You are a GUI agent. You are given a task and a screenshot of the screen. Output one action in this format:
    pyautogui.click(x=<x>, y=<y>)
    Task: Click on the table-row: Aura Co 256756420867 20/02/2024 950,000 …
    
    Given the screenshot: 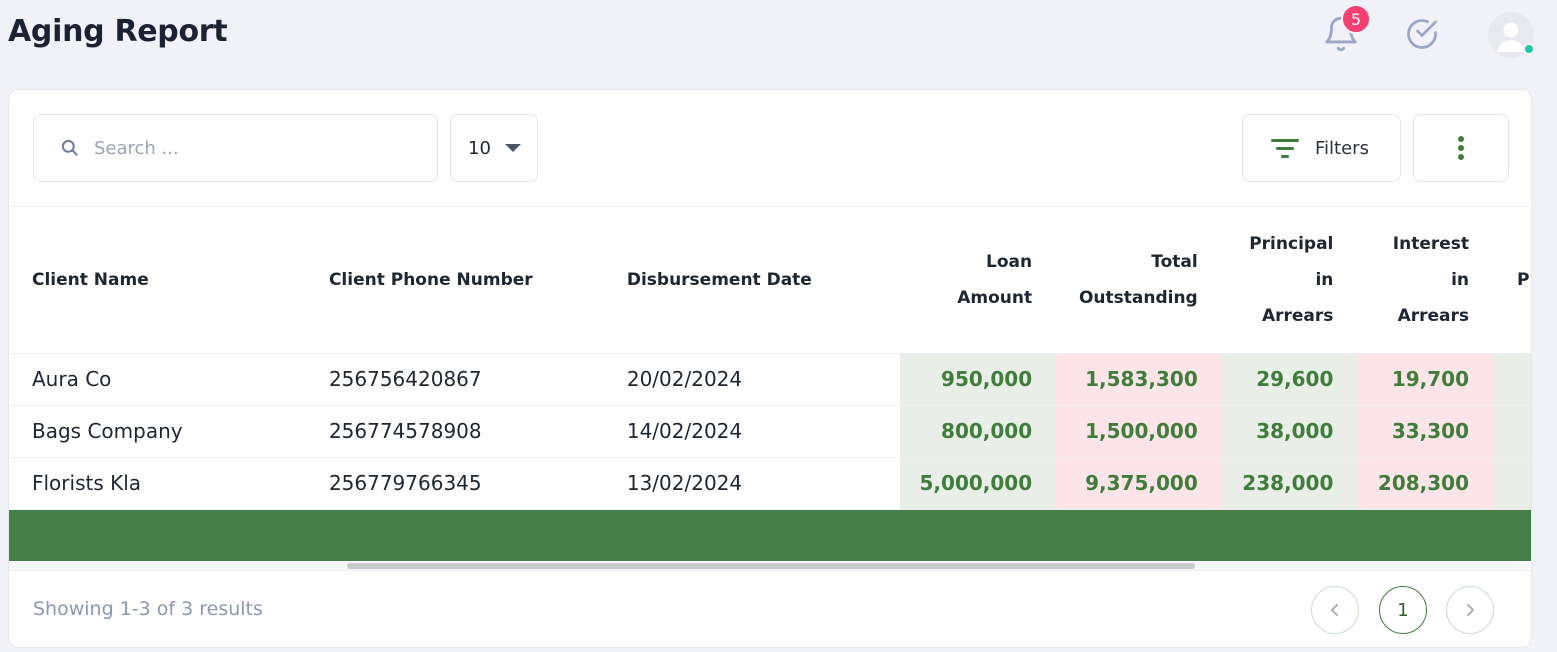 What is the action you would take?
    pyautogui.click(x=770, y=379)
    